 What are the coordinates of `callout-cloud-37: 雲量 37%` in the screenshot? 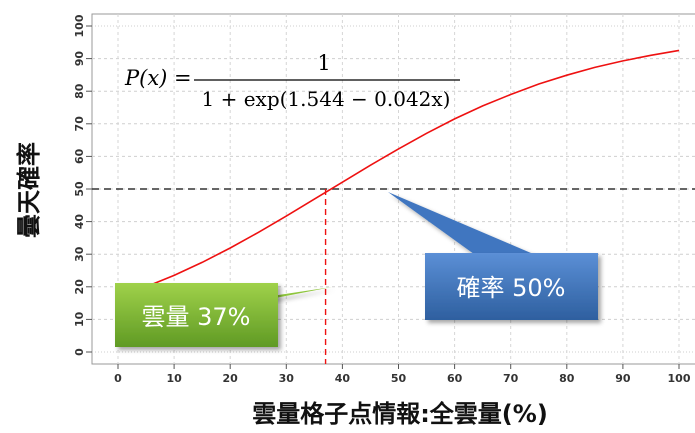 It's located at (223, 315).